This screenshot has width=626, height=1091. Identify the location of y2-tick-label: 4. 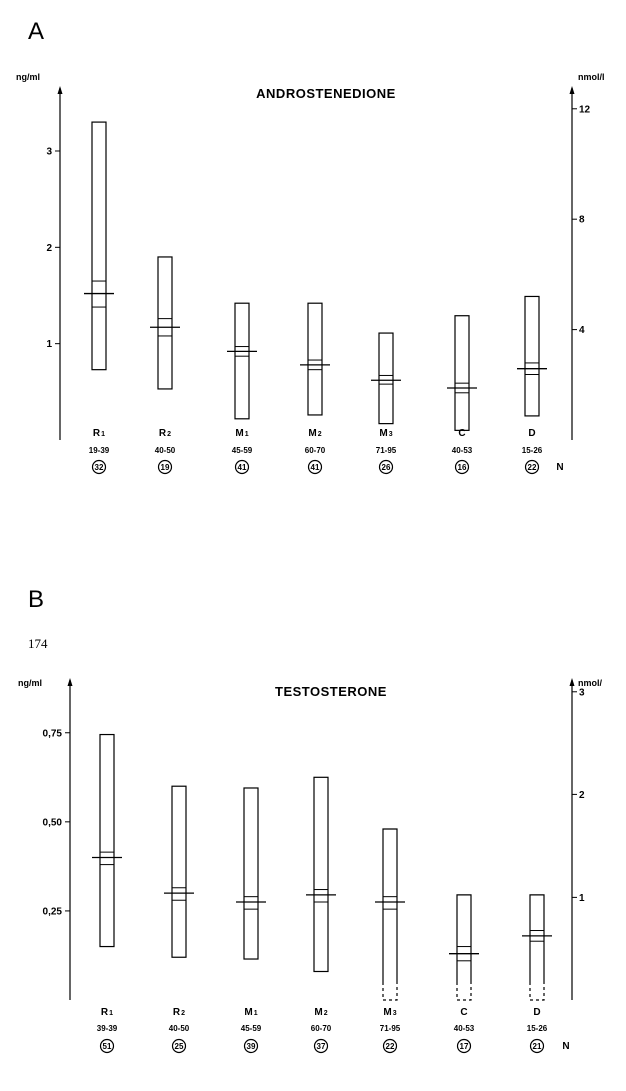
(582, 330).